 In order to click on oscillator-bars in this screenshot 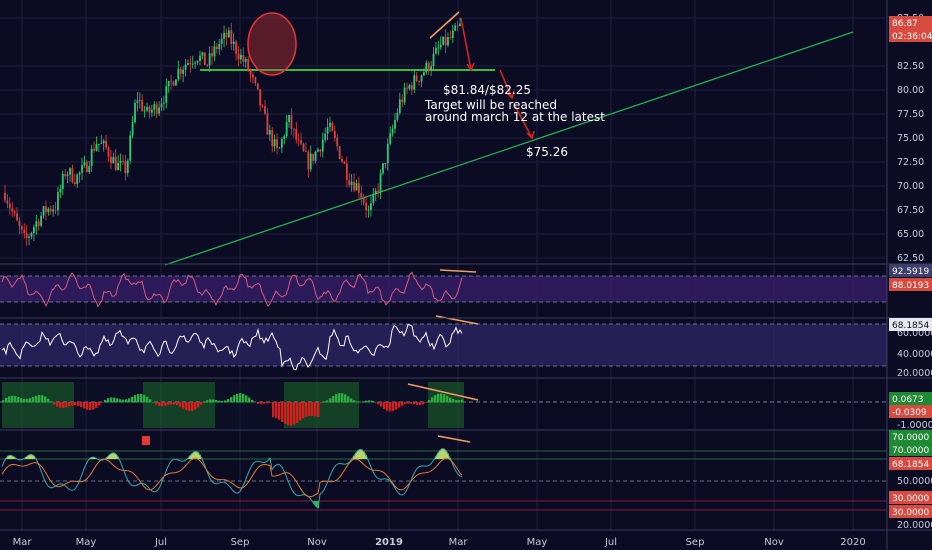, I will do `click(233, 409)`.